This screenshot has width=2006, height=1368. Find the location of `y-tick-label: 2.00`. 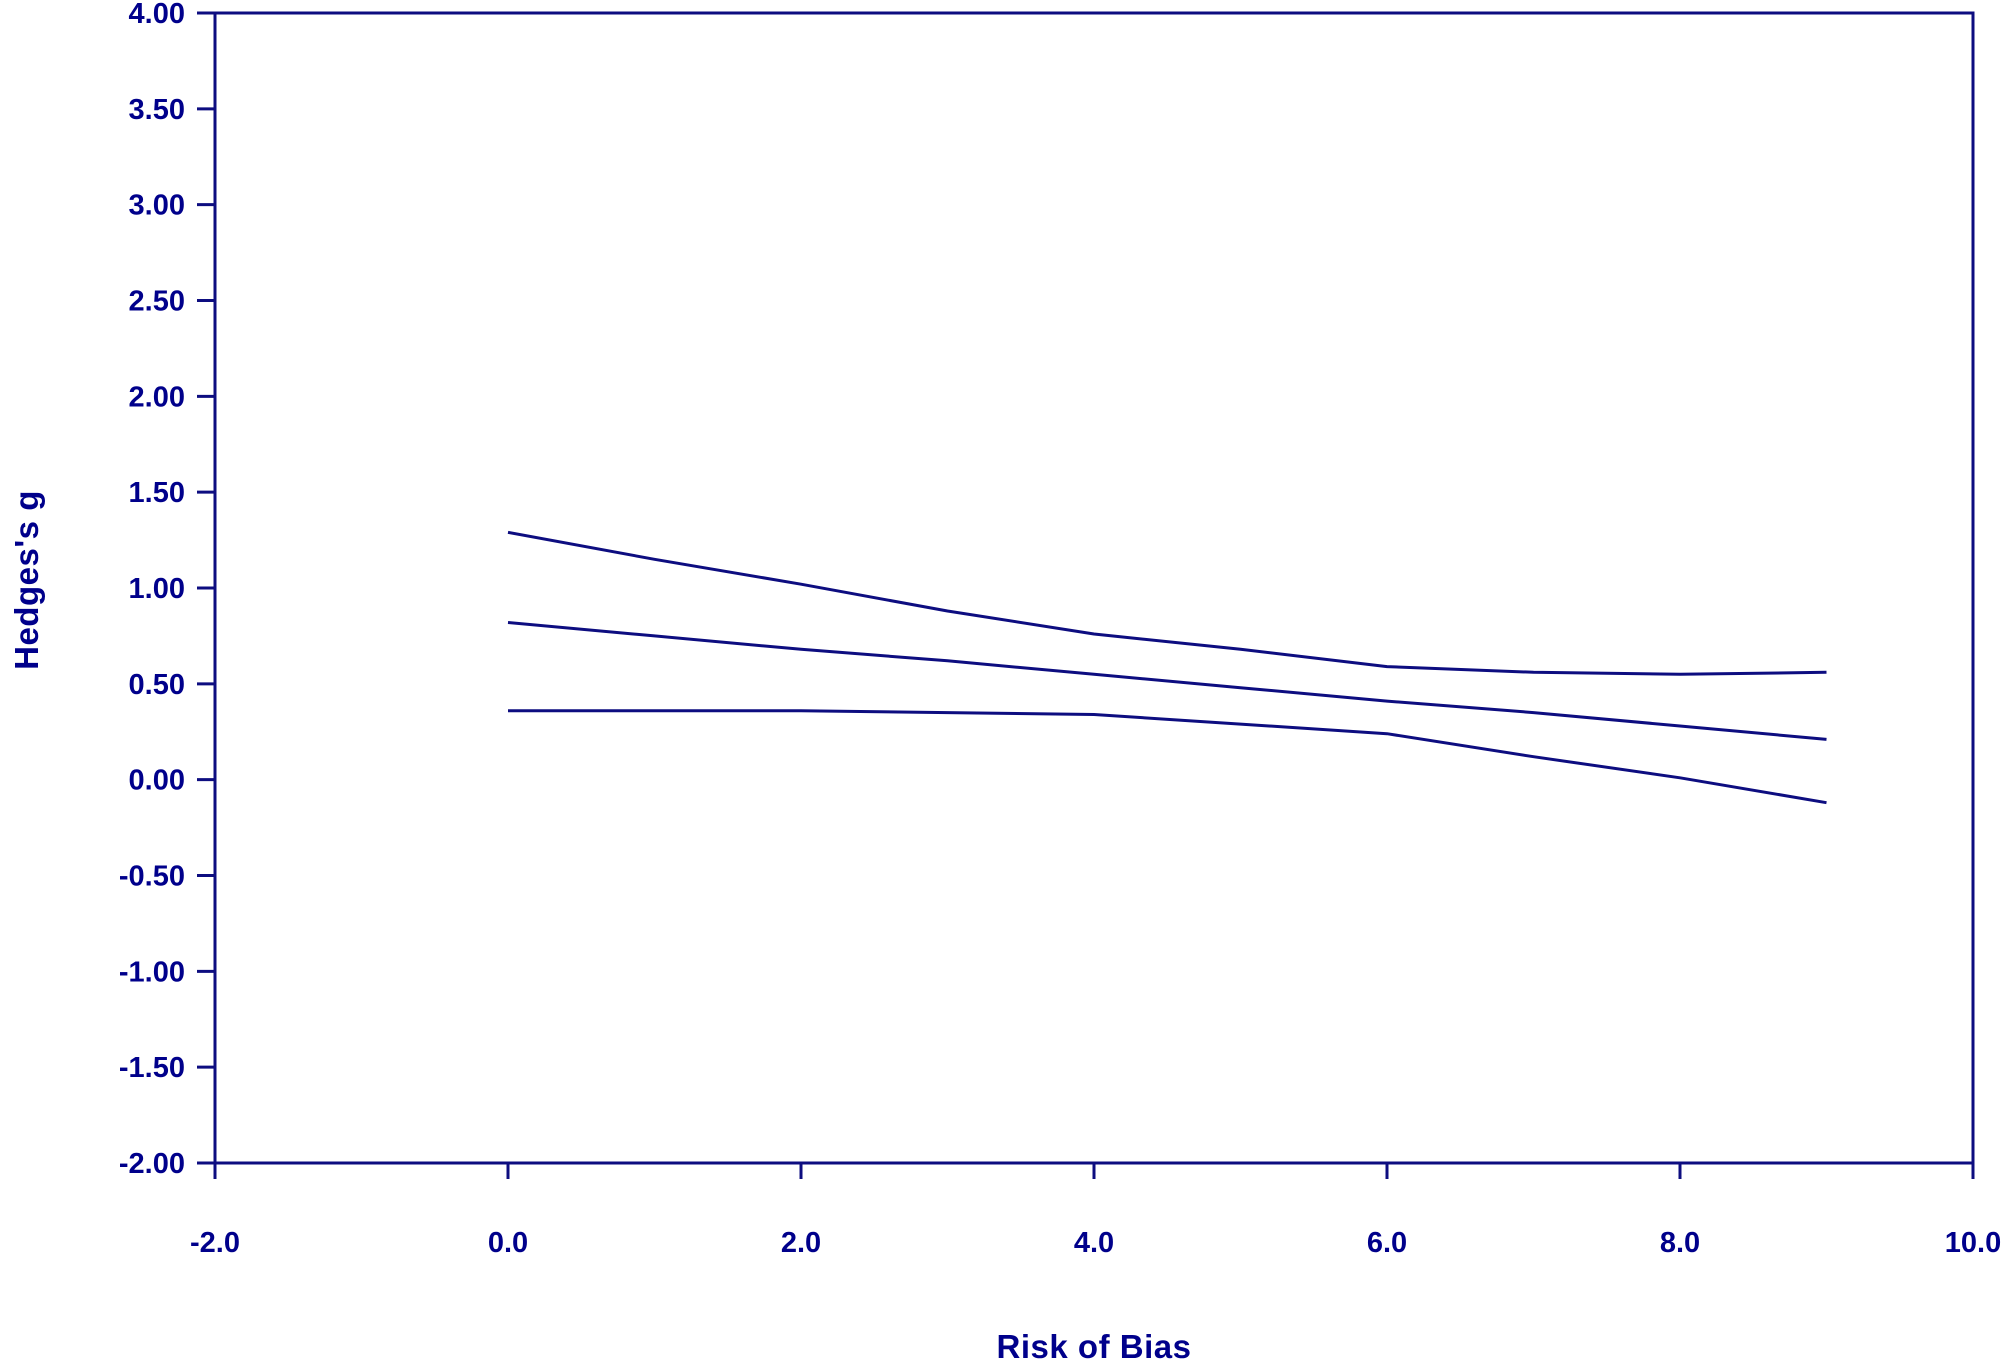

y-tick-label: 2.00 is located at coordinates (157, 397).